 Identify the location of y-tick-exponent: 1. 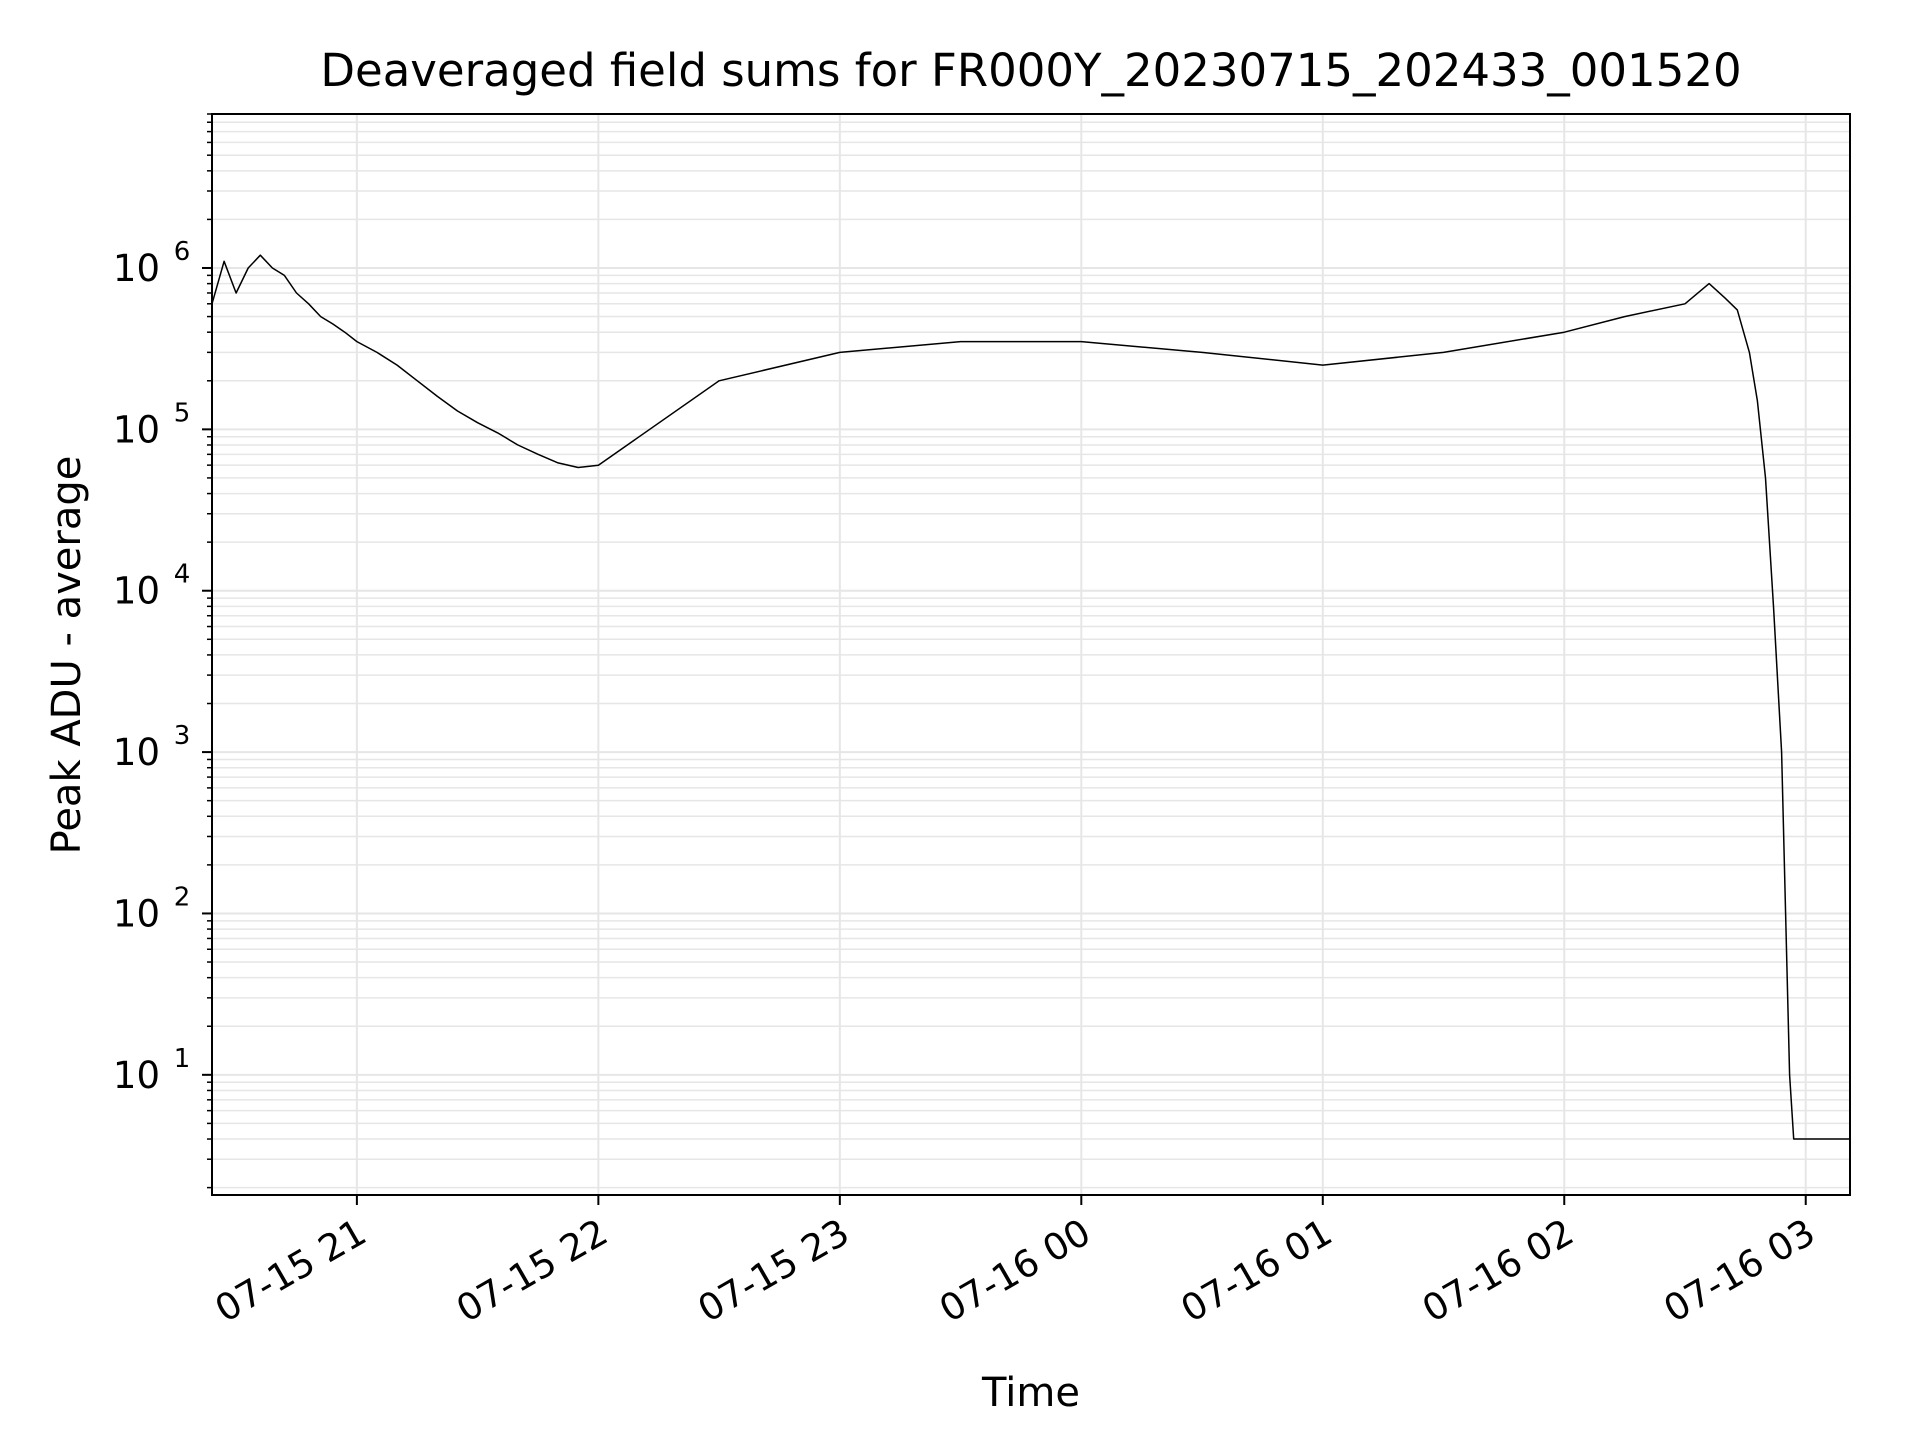
(182, 1059).